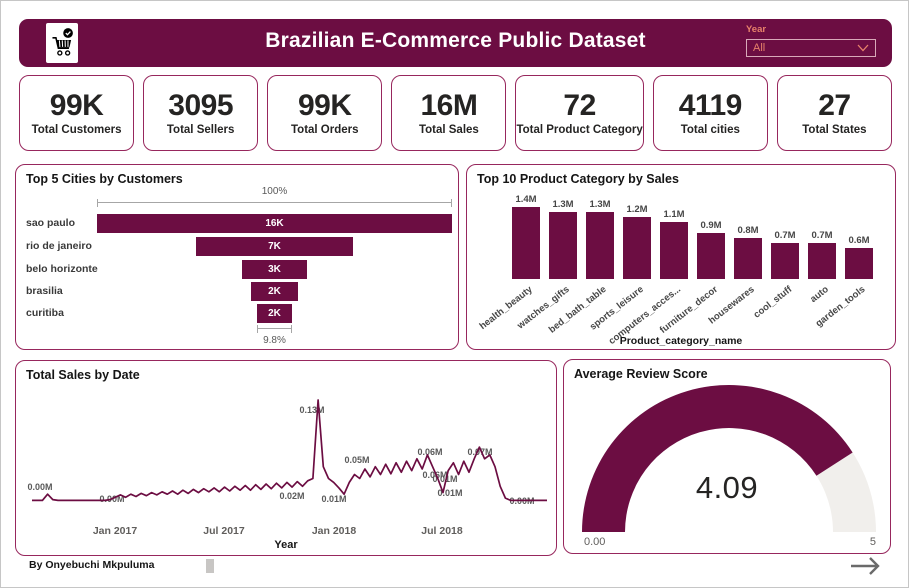 The image size is (909, 588). Describe the element at coordinates (563, 245) in the screenshot. I see `bar-watches-gifts` at that location.